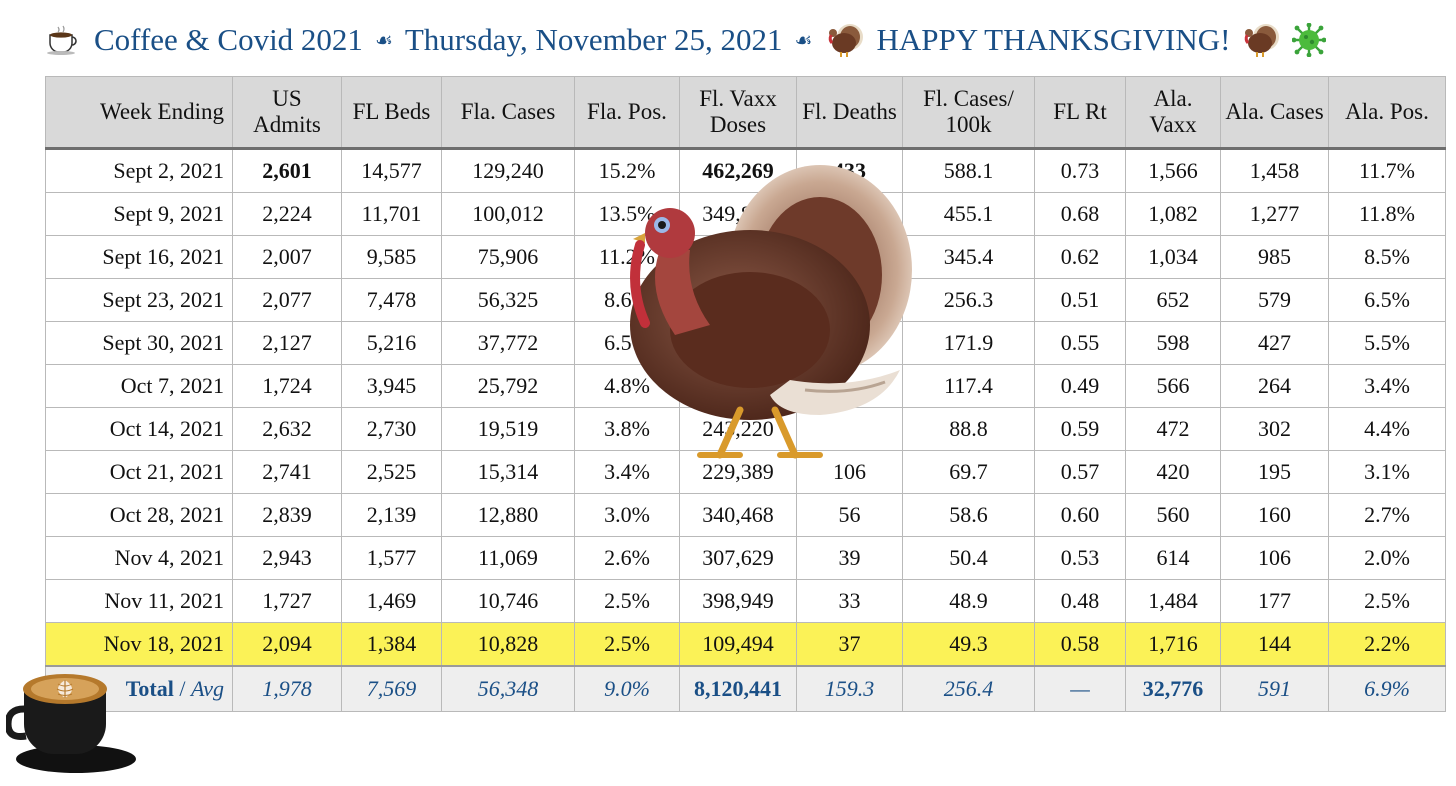  Describe the element at coordinates (1173, 515) in the screenshot. I see `table-cell: 560` at that location.